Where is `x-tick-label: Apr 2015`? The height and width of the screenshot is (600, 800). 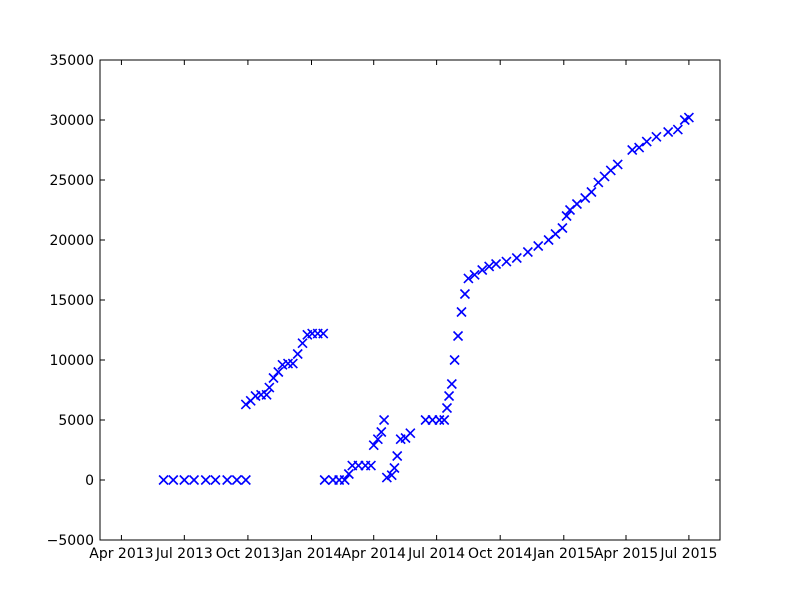
x-tick-label: Apr 2015 is located at coordinates (626, 554).